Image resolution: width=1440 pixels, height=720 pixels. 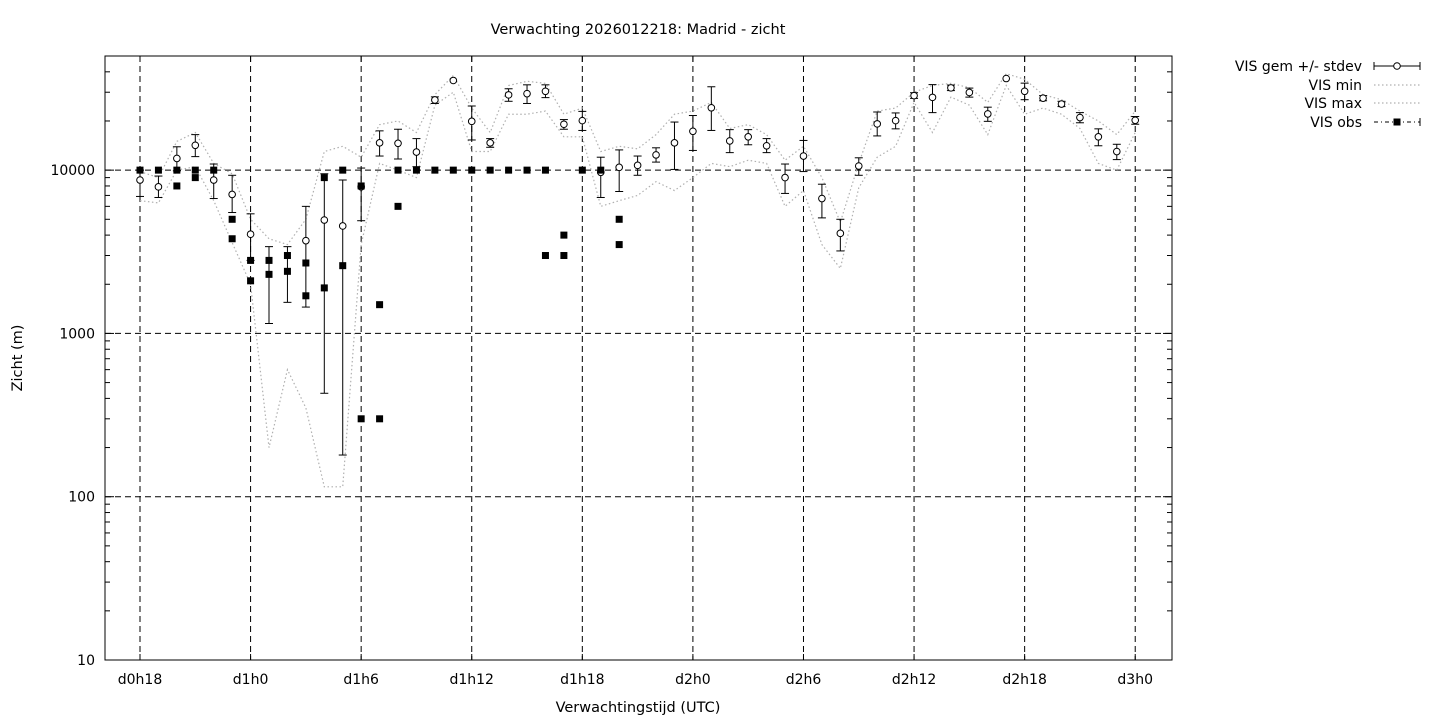 What do you see at coordinates (1335, 86) in the screenshot?
I see `legend-label: VIS min` at bounding box center [1335, 86].